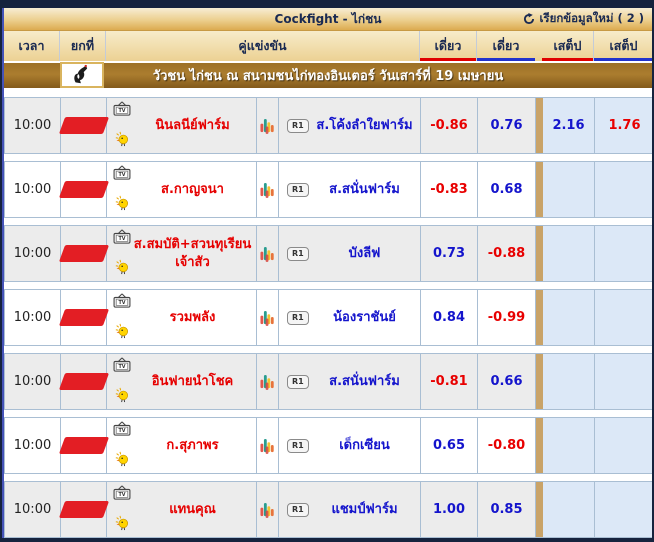 The image size is (654, 542). I want to click on home-team-name: ส.กาญจนา, so click(192, 189).